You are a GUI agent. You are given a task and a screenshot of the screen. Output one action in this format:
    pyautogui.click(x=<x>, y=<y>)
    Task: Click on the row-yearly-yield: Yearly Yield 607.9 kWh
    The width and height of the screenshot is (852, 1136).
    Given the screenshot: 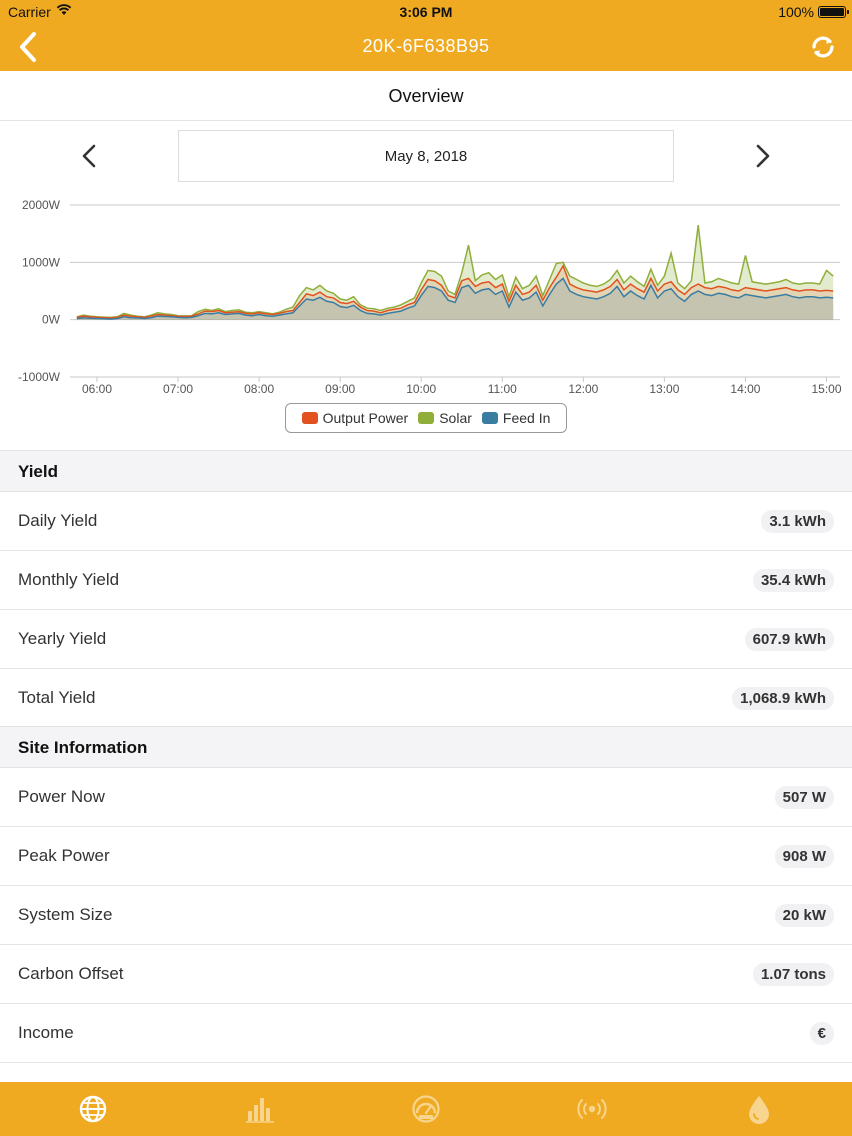 What is the action you would take?
    pyautogui.click(x=426, y=639)
    